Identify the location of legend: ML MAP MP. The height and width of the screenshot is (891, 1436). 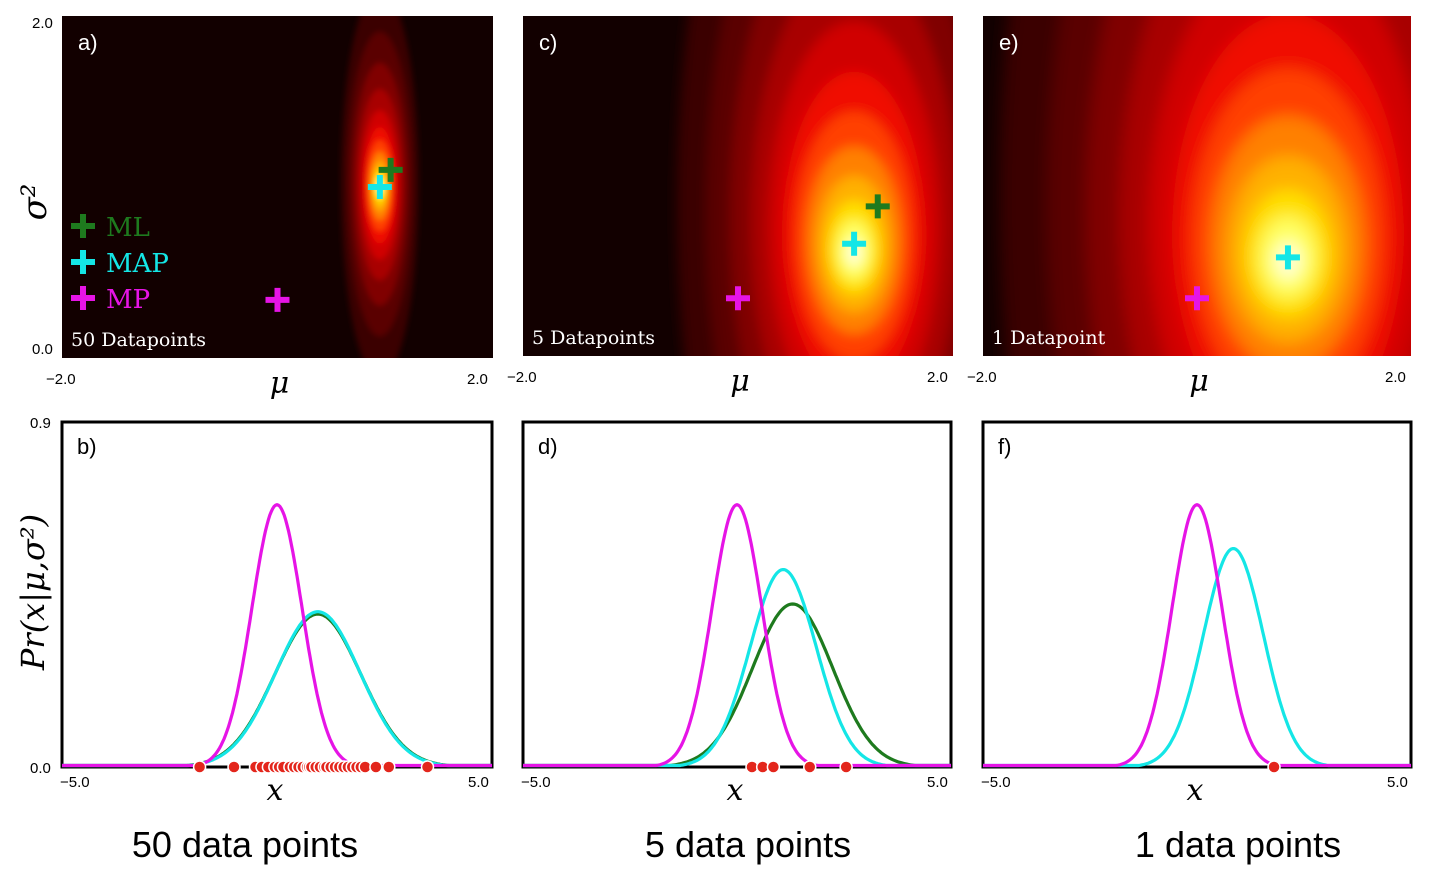
(120, 264).